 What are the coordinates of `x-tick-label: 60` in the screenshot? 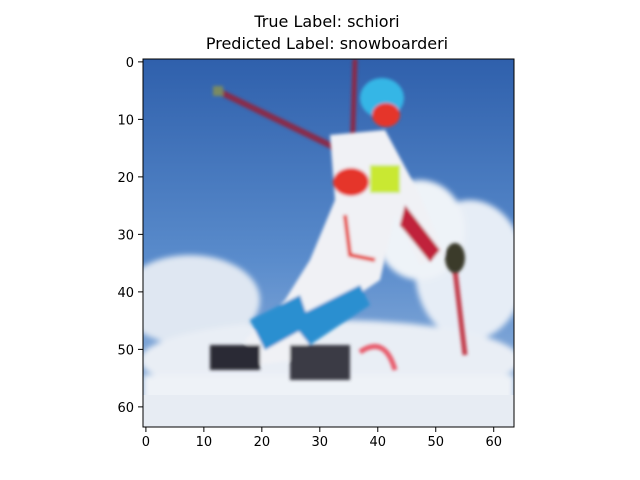 It's located at (493, 442).